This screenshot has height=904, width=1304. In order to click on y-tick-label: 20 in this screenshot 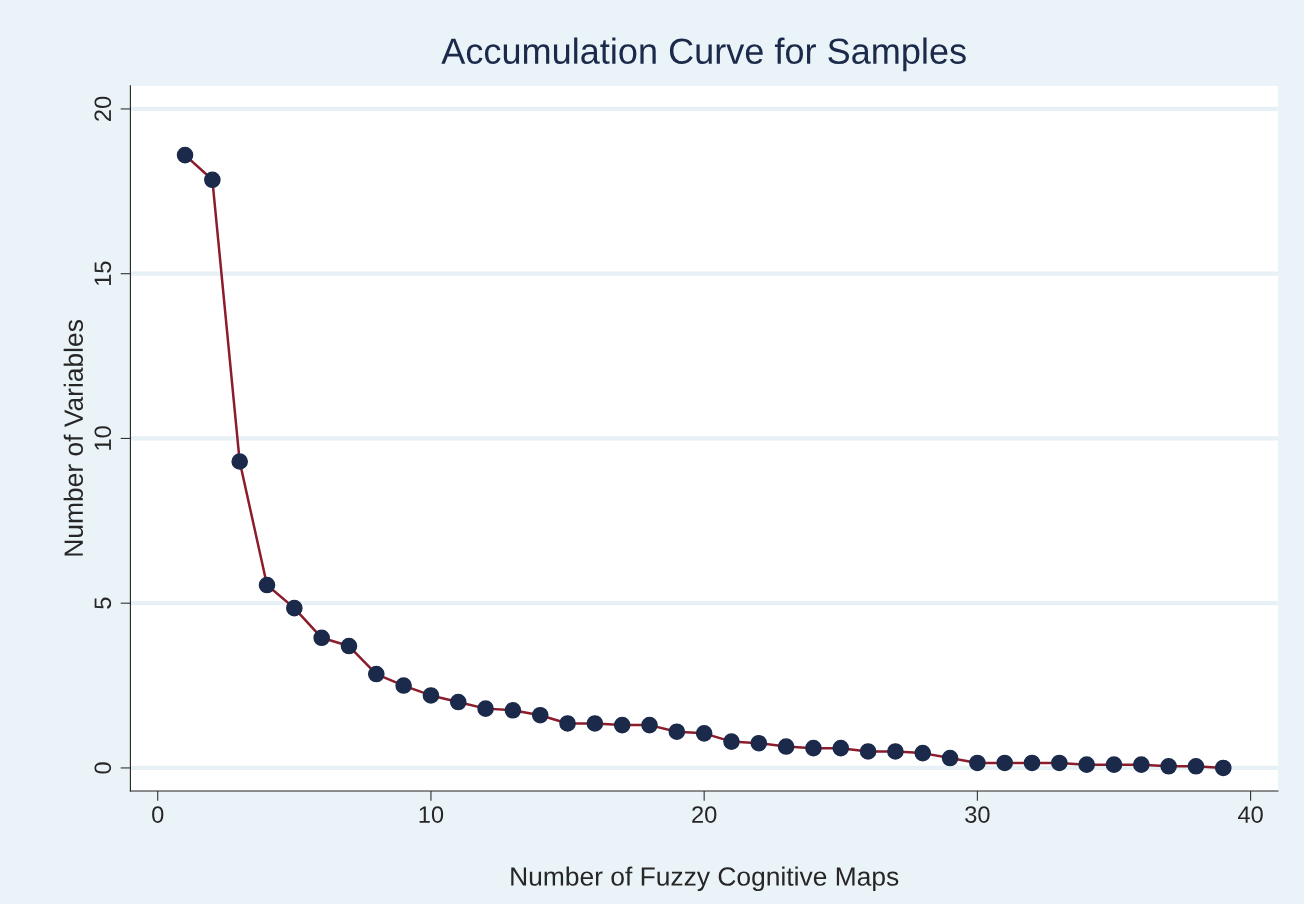, I will do `click(103, 108)`.